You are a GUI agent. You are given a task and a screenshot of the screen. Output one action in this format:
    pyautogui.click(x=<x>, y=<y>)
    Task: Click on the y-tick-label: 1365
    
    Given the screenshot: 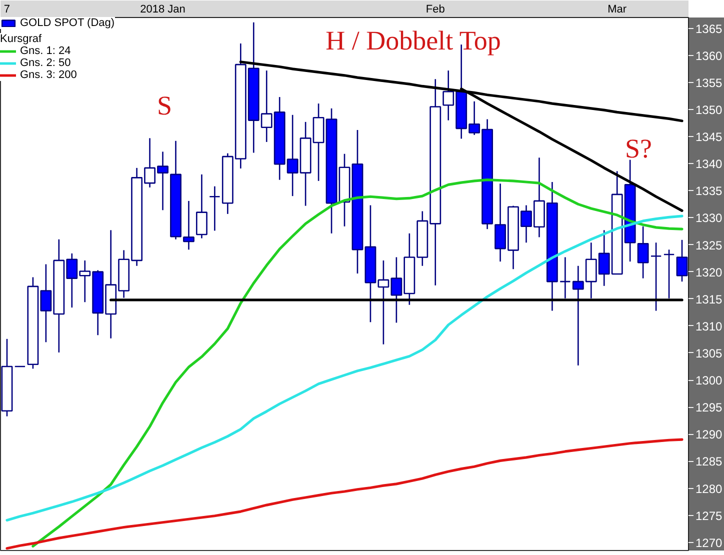 What is the action you would take?
    pyautogui.click(x=709, y=29)
    